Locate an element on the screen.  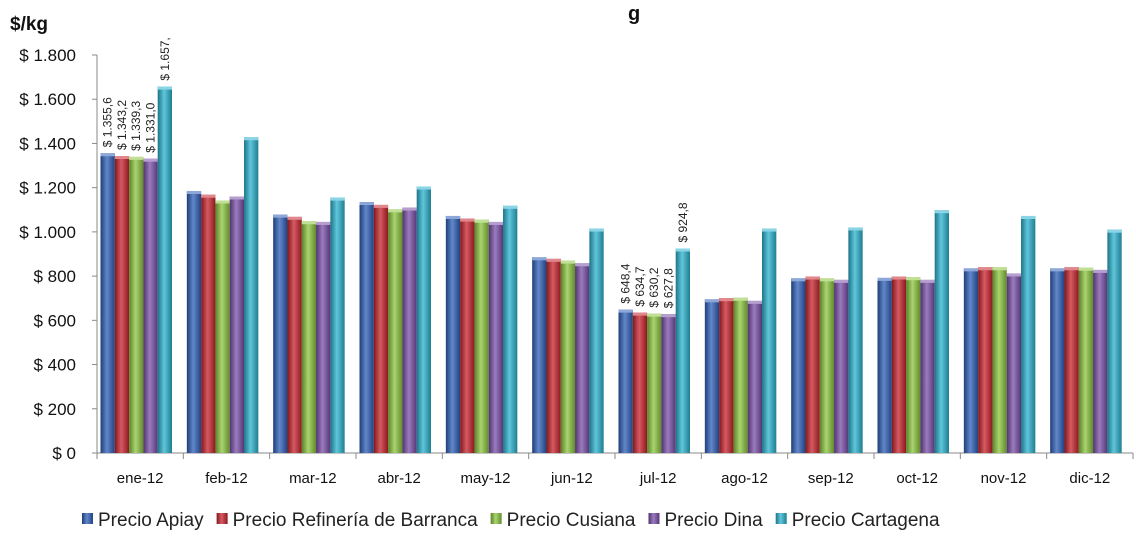
y-tick-label: $ 800 is located at coordinates (54, 276).